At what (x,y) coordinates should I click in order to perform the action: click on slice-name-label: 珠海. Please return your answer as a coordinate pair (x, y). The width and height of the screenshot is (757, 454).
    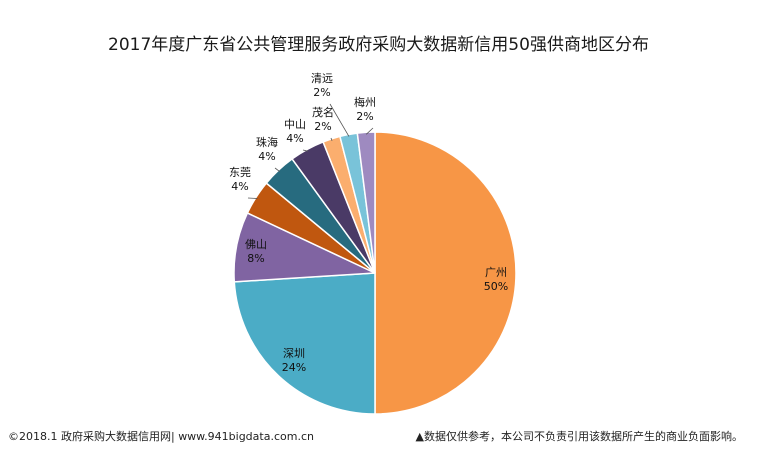
    Looking at the image, I should click on (267, 142).